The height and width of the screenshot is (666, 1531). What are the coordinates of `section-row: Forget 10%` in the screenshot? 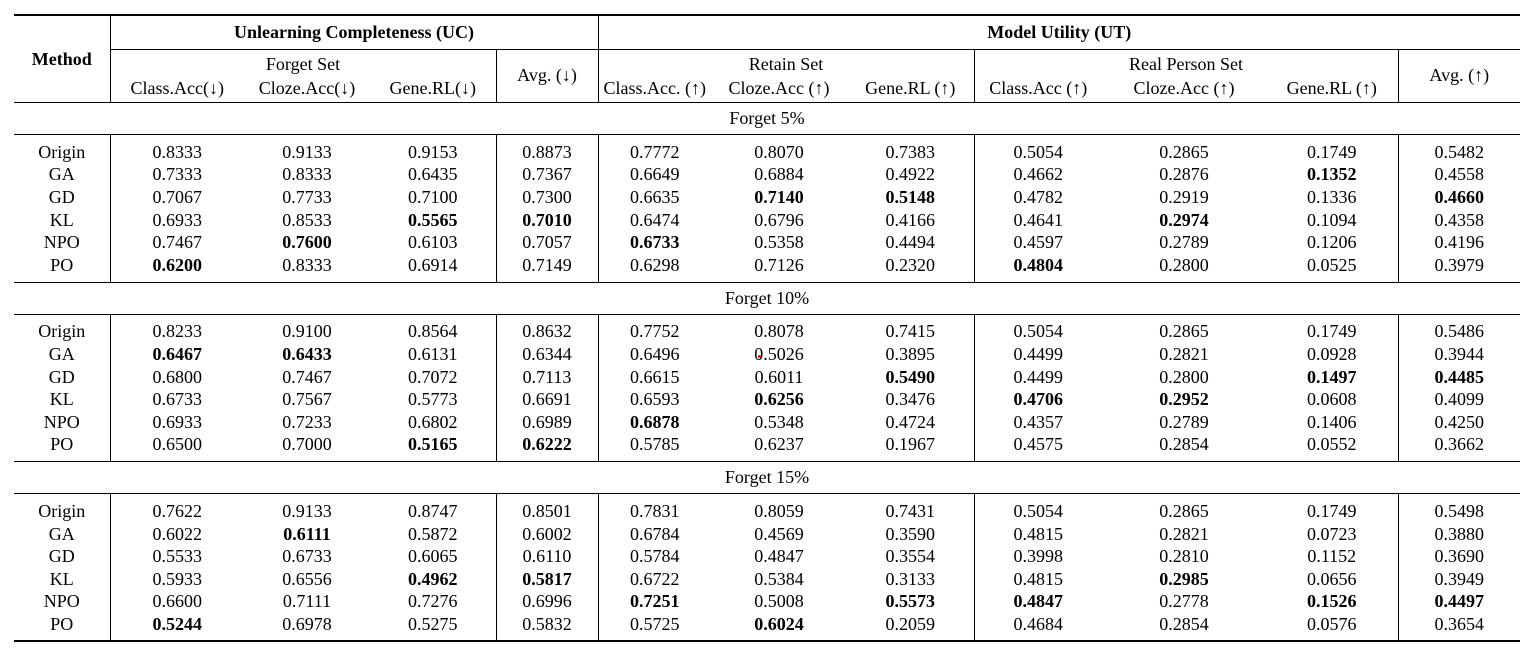 It's located at (767, 298).